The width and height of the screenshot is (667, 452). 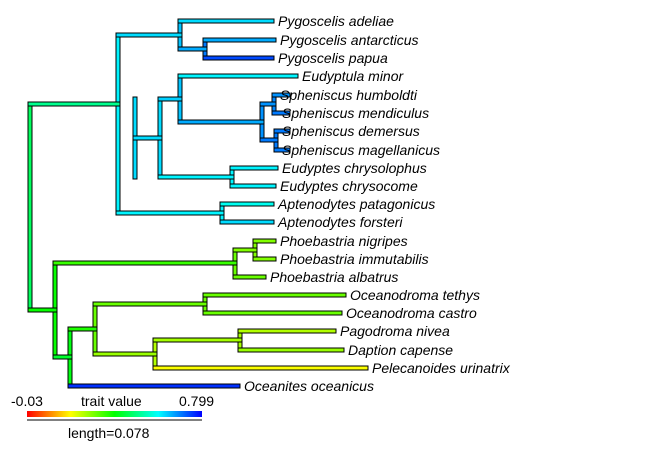 What do you see at coordinates (334, 277) in the screenshot?
I see `tip-label: Phoebastria albatrus` at bounding box center [334, 277].